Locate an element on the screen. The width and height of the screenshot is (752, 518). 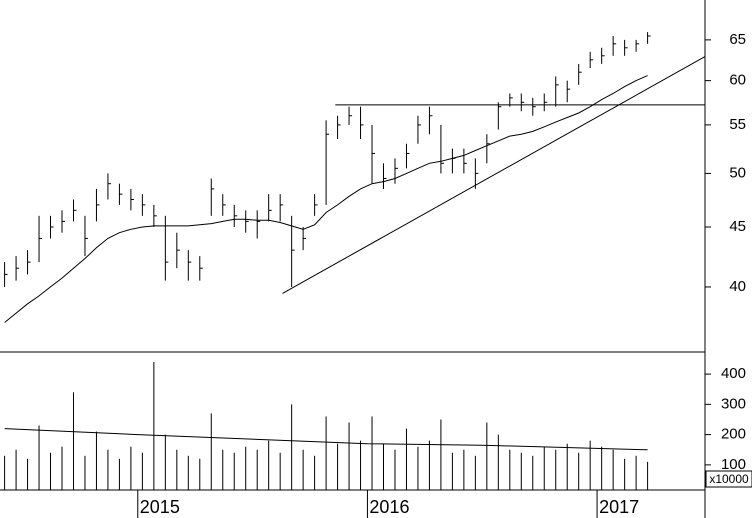
x-tick-label: 2017 is located at coordinates (619, 507).